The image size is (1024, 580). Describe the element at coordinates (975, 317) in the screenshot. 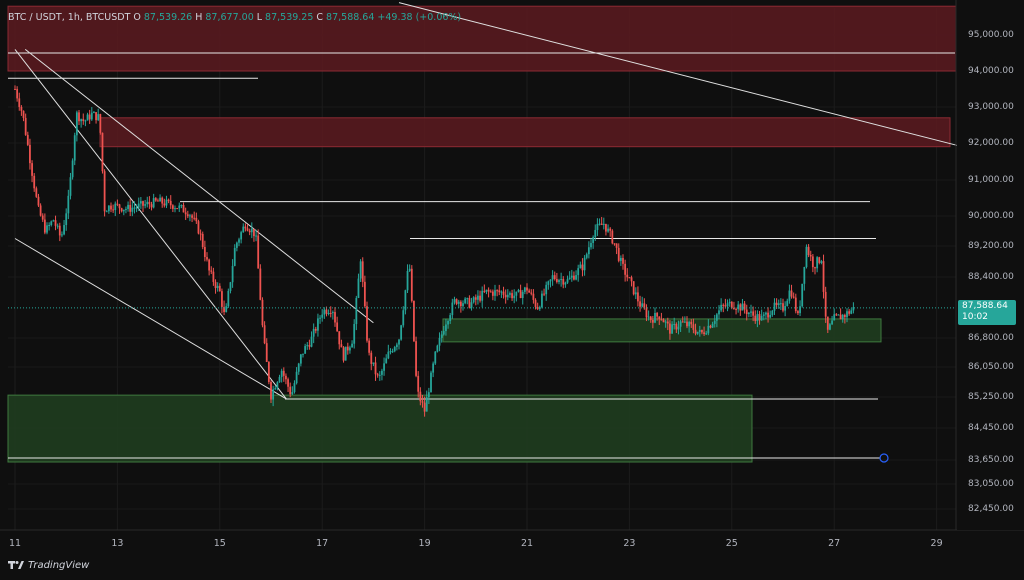

I see `bar-countdown: 10:02` at that location.